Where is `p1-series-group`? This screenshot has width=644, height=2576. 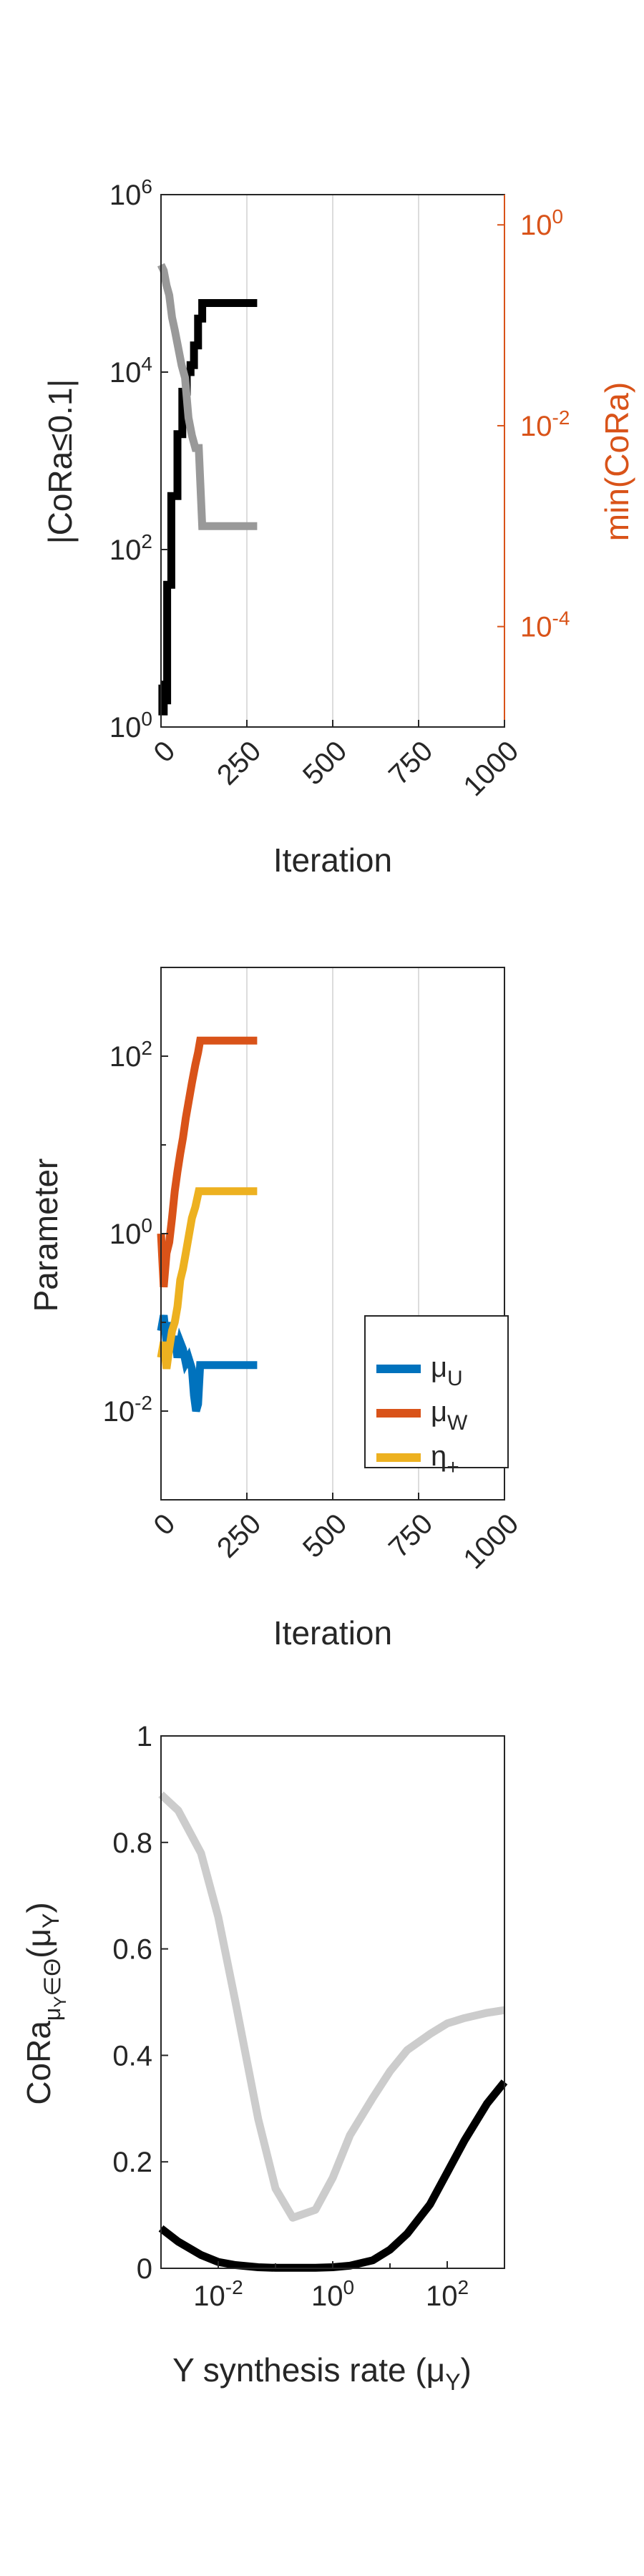 p1-series-group is located at coordinates (208, 489).